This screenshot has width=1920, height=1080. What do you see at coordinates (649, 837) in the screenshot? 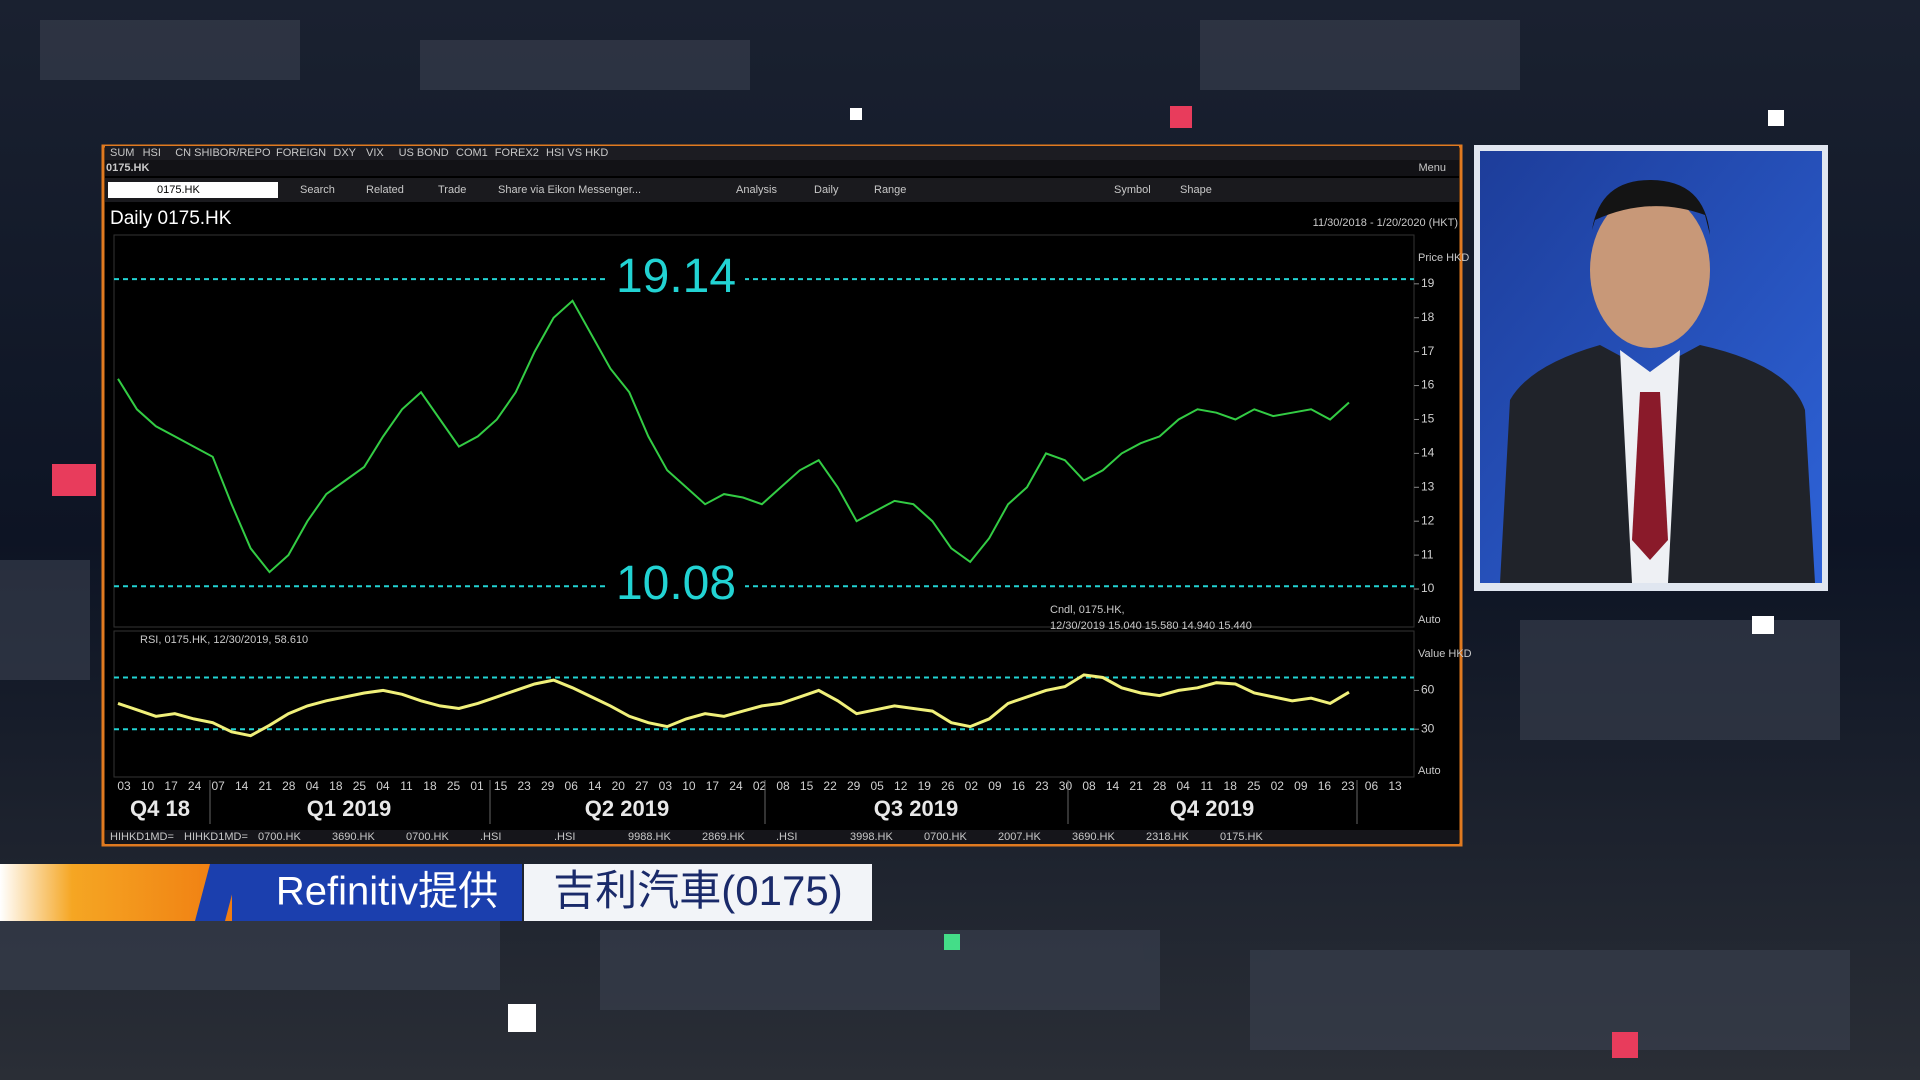
I see `bottom-tab: 9988.HK` at bounding box center [649, 837].